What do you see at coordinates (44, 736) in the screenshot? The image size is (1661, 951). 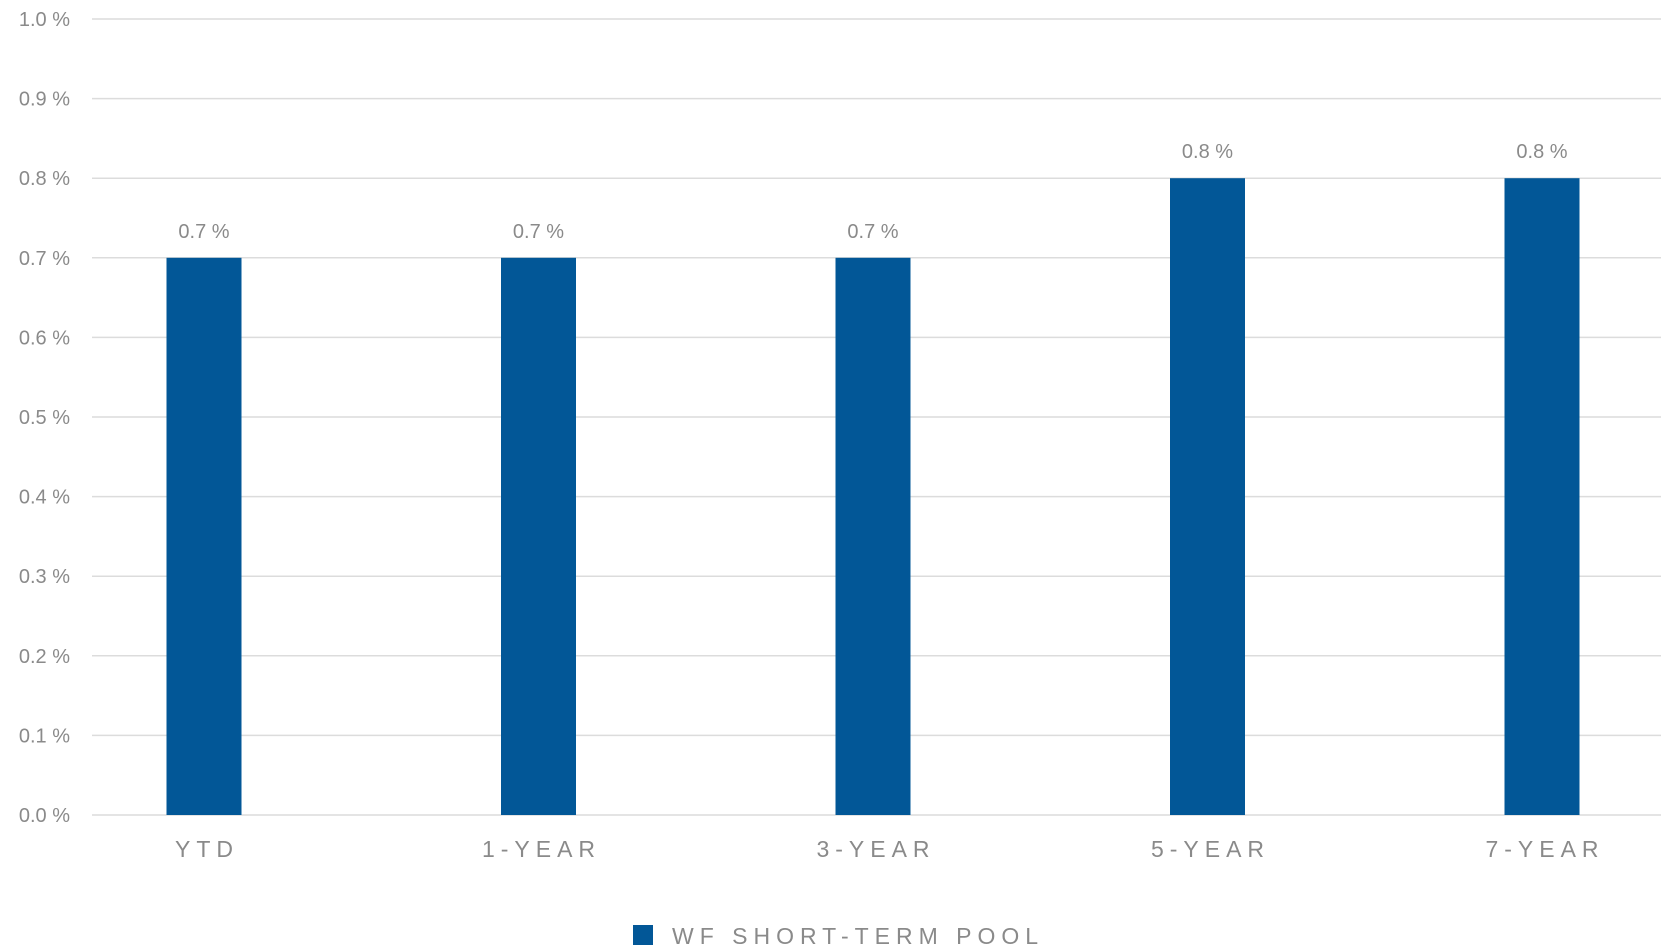 I see `y-tick-label: 0.1 %` at bounding box center [44, 736].